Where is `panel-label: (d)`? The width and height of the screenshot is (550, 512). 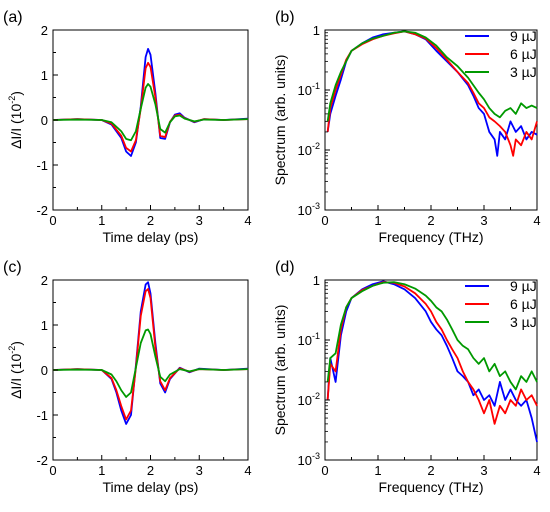
panel-label: (d) is located at coordinates (285, 267).